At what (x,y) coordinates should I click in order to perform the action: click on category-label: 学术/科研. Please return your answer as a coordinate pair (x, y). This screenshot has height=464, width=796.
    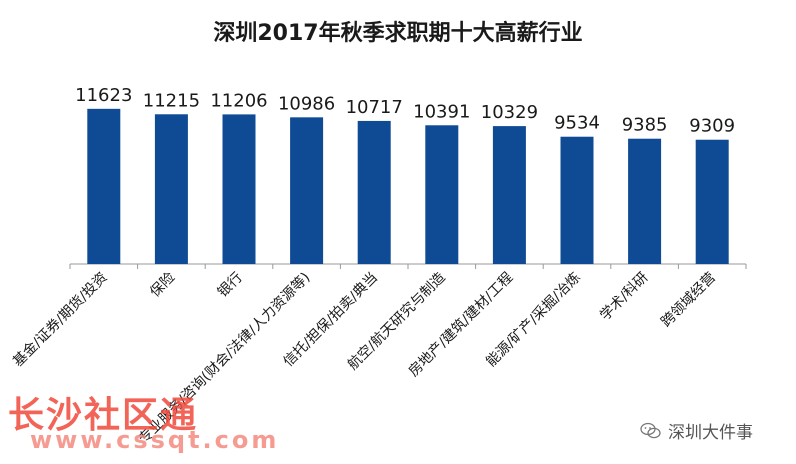
    Looking at the image, I should click on (624, 297).